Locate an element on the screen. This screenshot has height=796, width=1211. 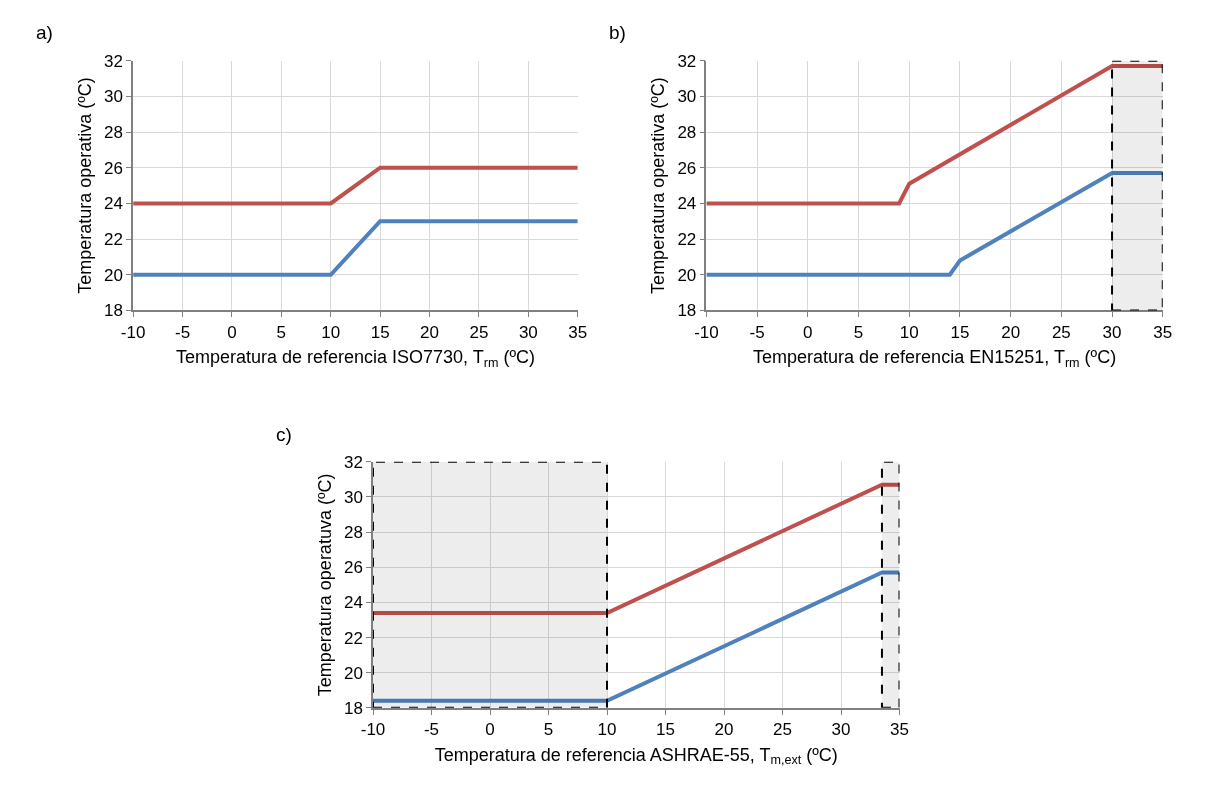
x-axis-title: Temperatura de referencia EN15251, T$_{rm}$ (ºC) is located at coordinates (935, 358).